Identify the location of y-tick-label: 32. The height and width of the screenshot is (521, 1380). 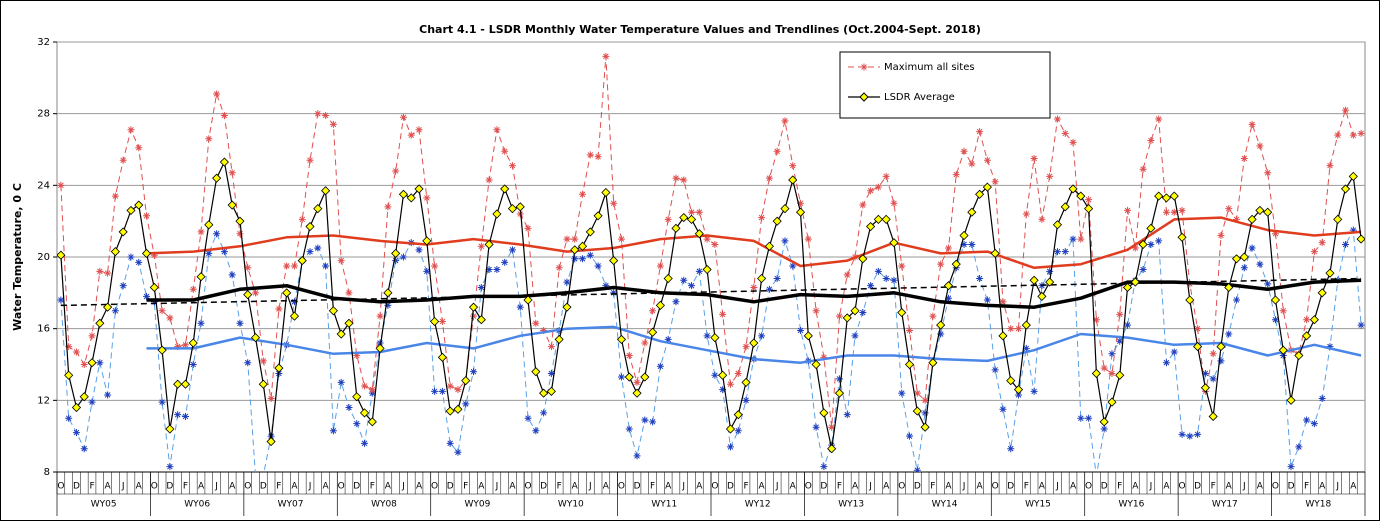
(43, 42).